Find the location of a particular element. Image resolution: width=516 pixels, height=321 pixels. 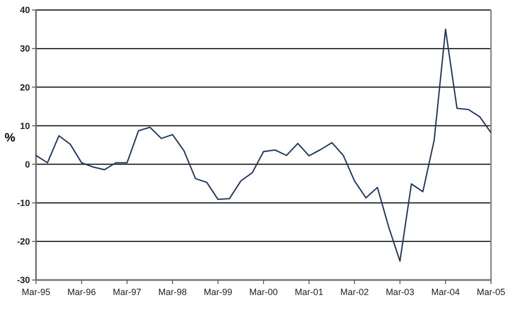

y-tick-label: 0 is located at coordinates (27, 164).